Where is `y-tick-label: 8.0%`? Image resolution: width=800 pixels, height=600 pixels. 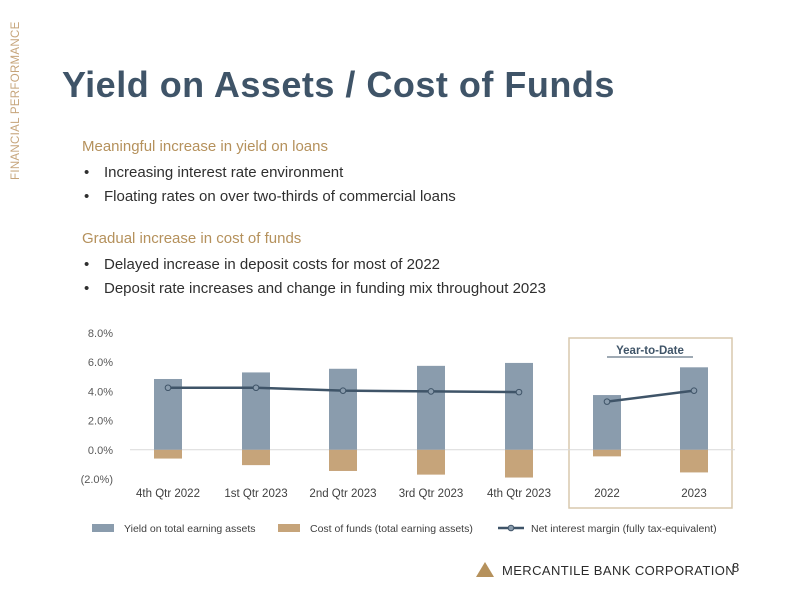
y-tick-label: 8.0% is located at coordinates (100, 334).